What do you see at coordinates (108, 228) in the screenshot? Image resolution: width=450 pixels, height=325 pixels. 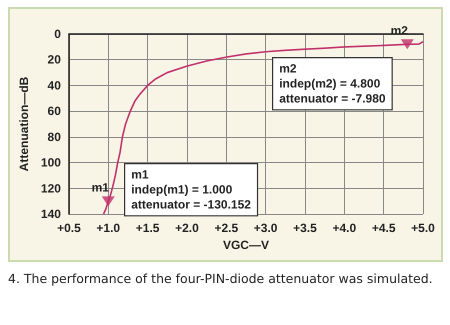 I see `x-tick-label: +1.0` at bounding box center [108, 228].